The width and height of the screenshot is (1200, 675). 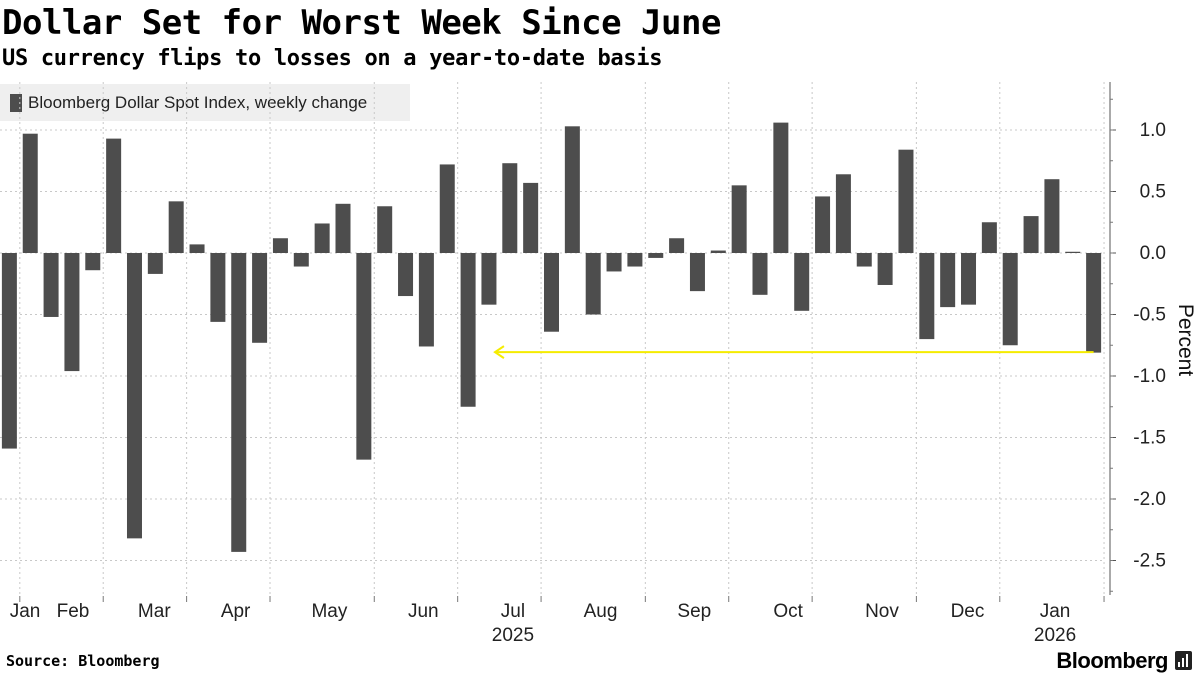 I want to click on brand-logo: Bloomberg, so click(x=1112, y=660).